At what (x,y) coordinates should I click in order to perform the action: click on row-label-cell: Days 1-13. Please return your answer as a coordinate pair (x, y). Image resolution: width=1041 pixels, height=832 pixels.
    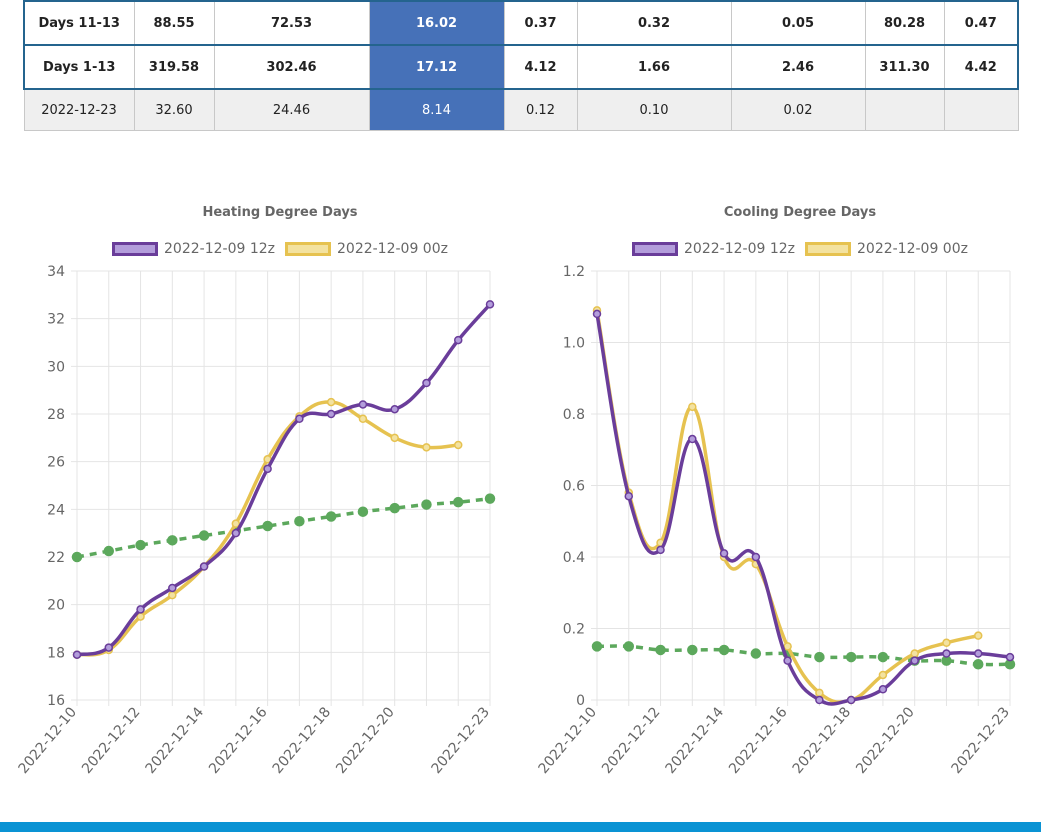
    Looking at the image, I should click on (79, 67).